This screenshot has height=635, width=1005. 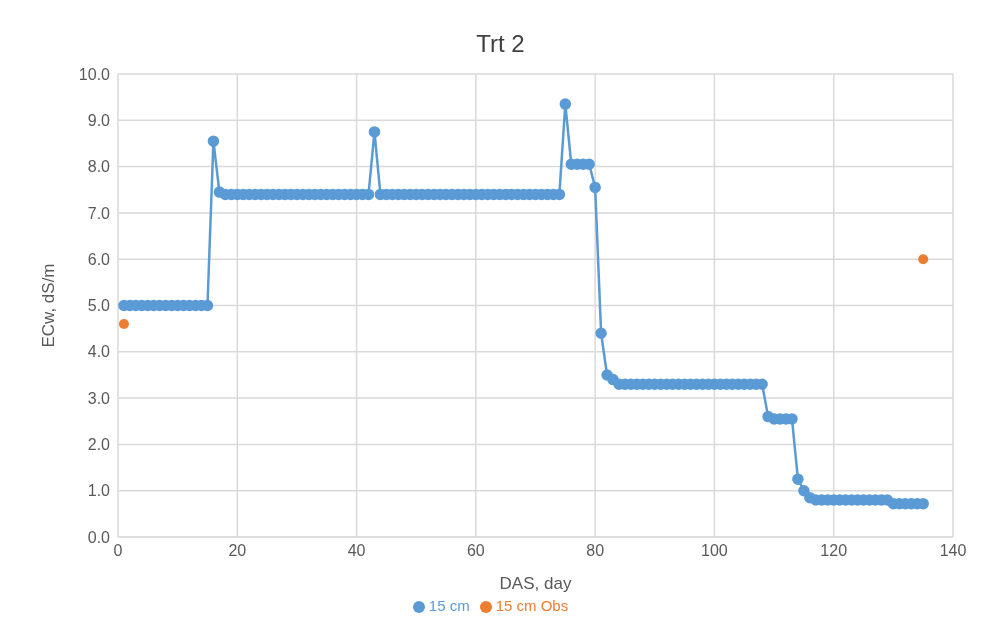 What do you see at coordinates (237, 551) in the screenshot?
I see `x-tick-label: 20` at bounding box center [237, 551].